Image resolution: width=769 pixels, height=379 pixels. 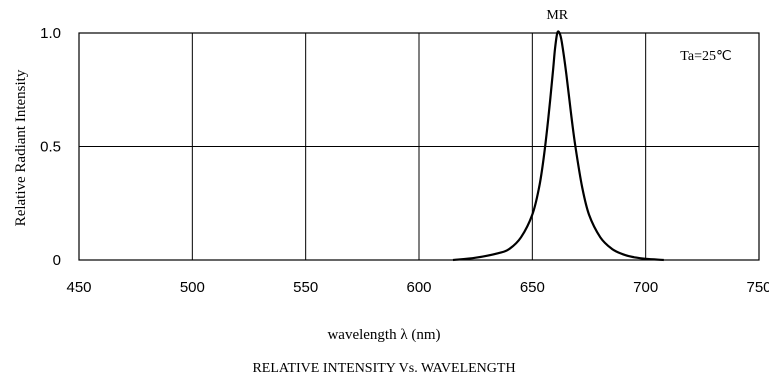 I want to click on x-tick-label: 750, so click(x=757, y=287).